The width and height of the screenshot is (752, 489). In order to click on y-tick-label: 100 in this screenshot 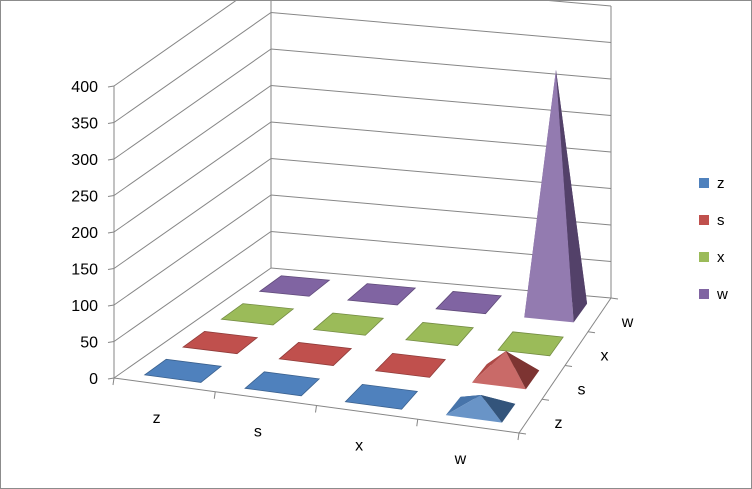, I will do `click(84, 306)`.